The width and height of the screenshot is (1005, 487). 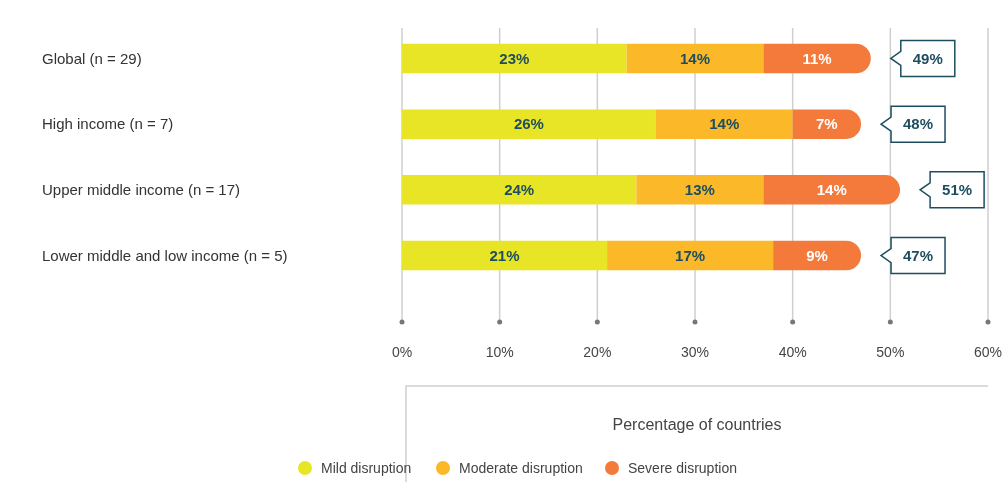 I want to click on data-label: 23%, so click(x=514, y=58).